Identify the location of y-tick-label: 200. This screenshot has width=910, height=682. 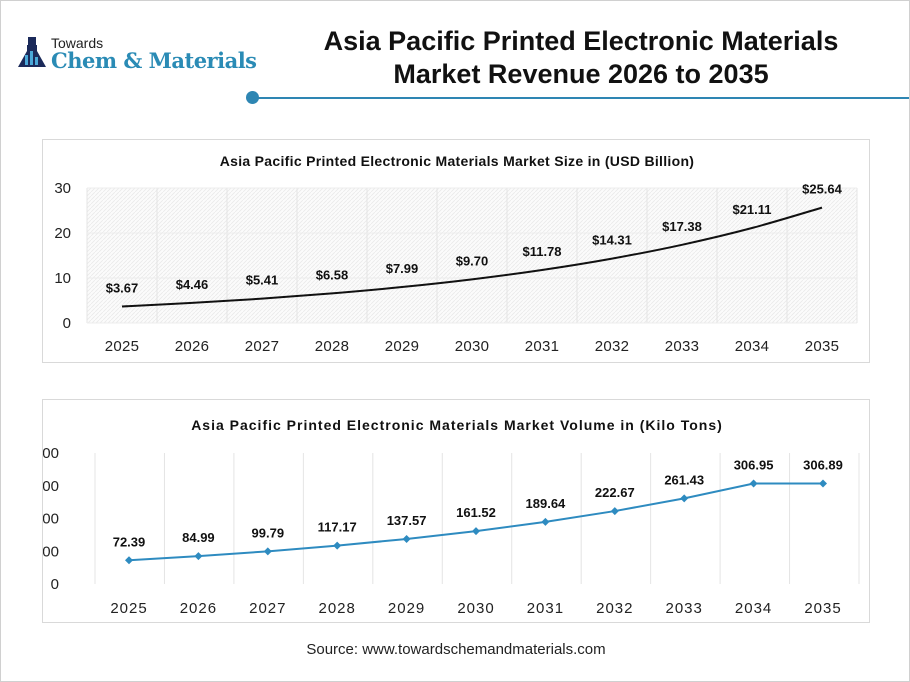
(51, 519).